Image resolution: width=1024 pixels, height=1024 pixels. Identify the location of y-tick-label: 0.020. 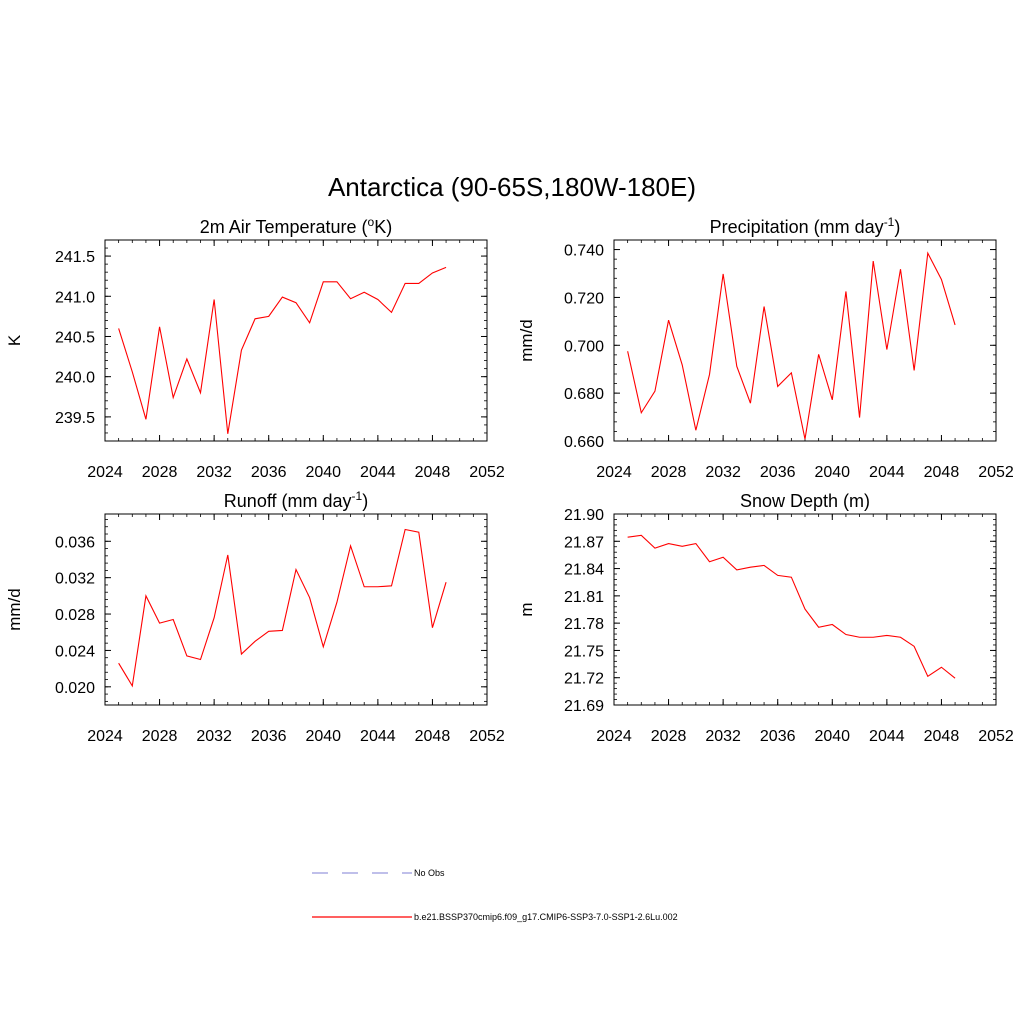
(75, 688).